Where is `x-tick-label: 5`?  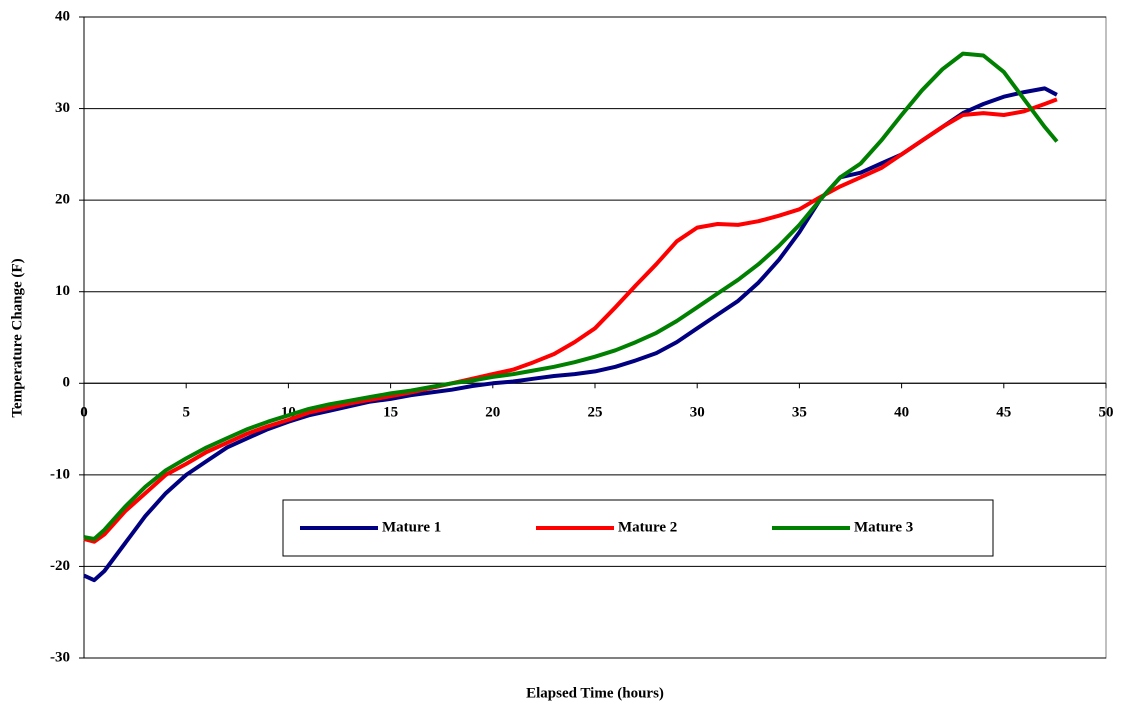 x-tick-label: 5 is located at coordinates (186, 413).